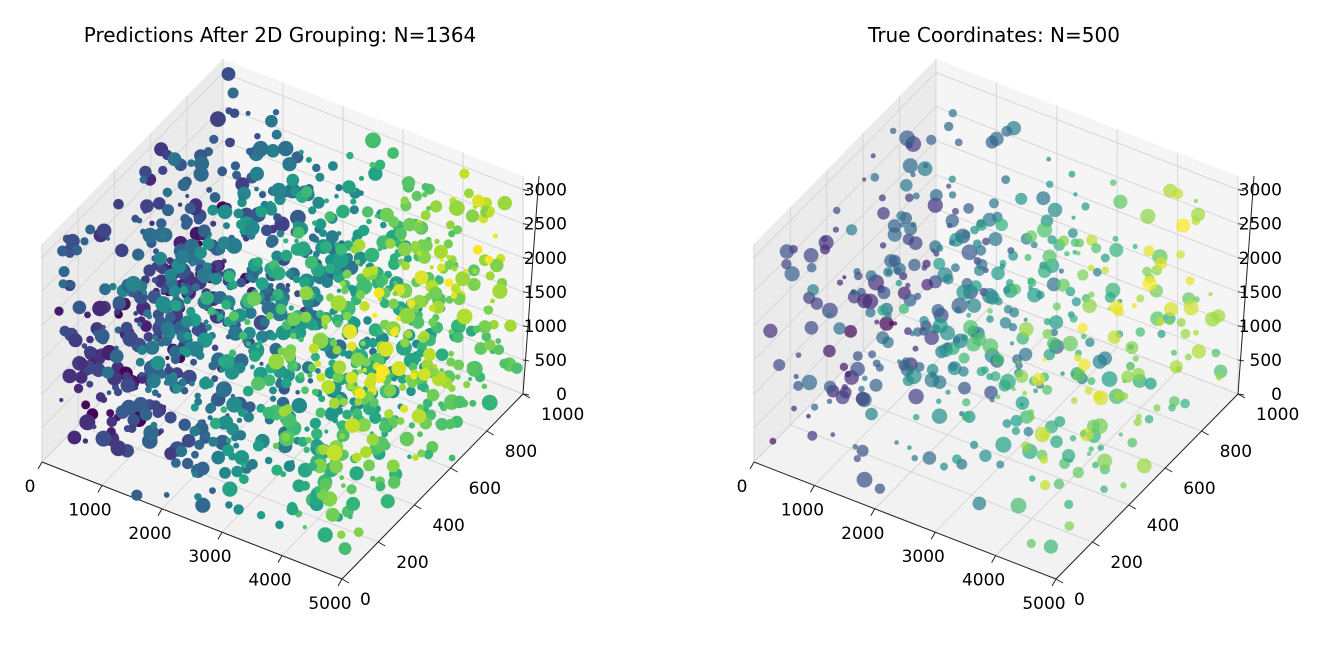 This screenshot has height=656, width=1334. Describe the element at coordinates (1277, 415) in the screenshot. I see `y-tick-label: 1000` at that location.